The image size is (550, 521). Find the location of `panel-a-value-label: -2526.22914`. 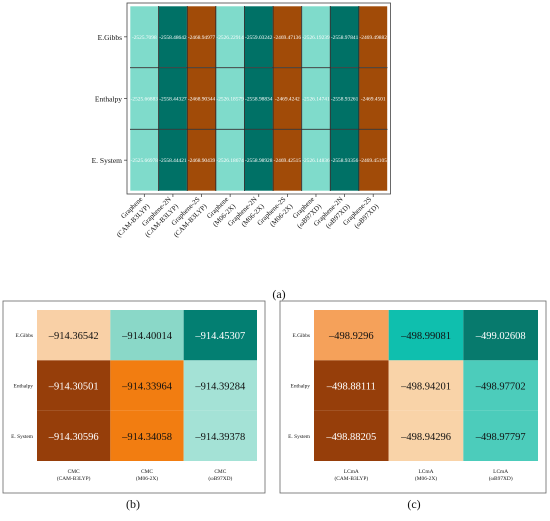

panel-a-value-label: -2526.22914 is located at coordinates (230, 38).